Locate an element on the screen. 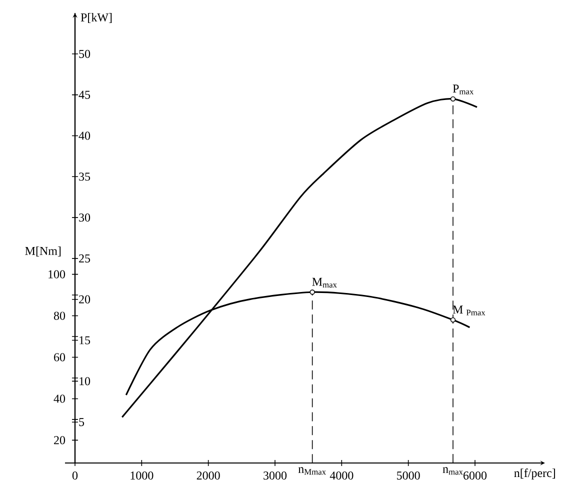 This screenshot has width=585, height=492. y-tick-label: 15 is located at coordinates (85, 340).